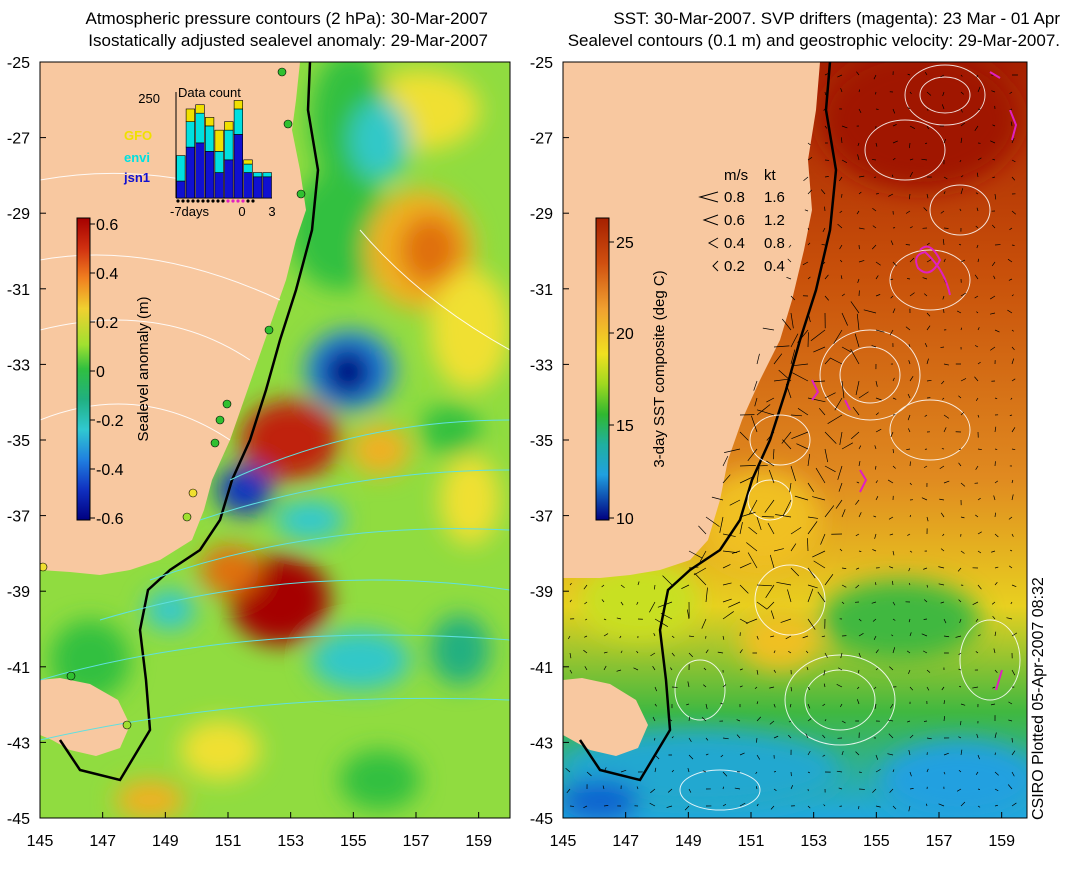 This screenshot has width=1080, height=870. I want to click on left-colorbar-tick-label: -0.2, so click(110, 421).